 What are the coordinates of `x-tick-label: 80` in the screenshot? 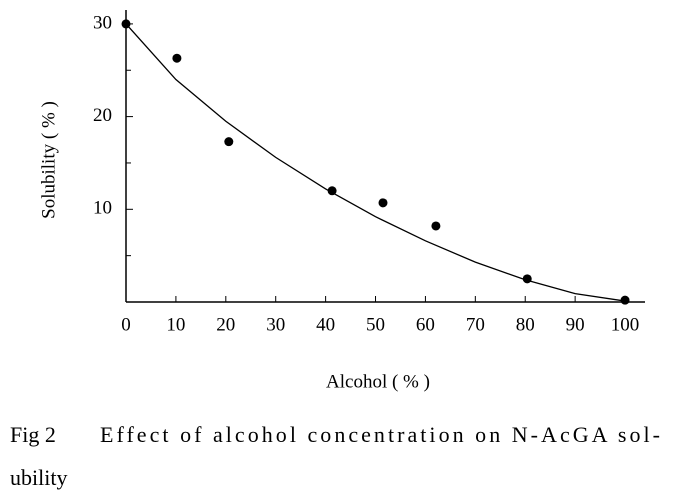 It's located at (525, 324).